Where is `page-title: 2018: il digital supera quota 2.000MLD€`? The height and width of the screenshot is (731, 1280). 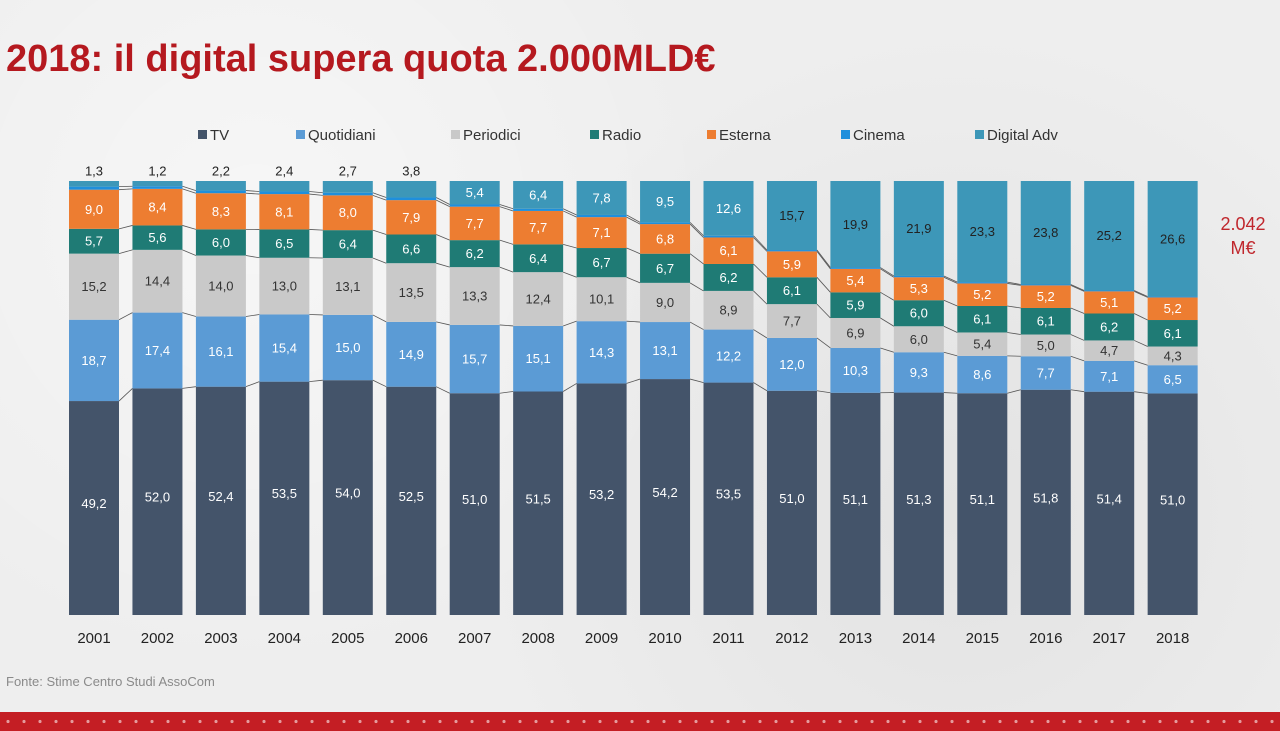 page-title: 2018: il digital supera quota 2.000MLD€ is located at coordinates (361, 59).